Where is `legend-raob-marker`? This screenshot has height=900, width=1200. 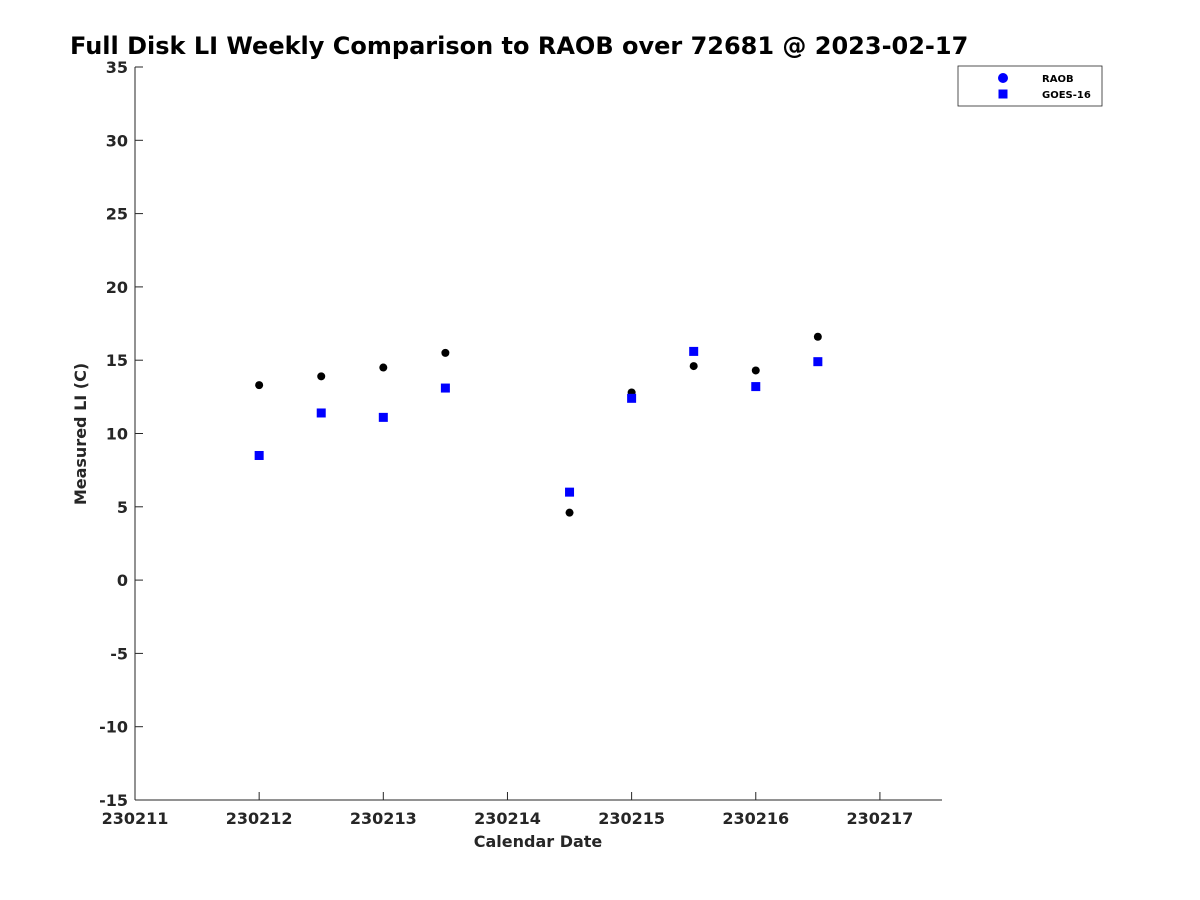 legend-raob-marker is located at coordinates (1003, 78).